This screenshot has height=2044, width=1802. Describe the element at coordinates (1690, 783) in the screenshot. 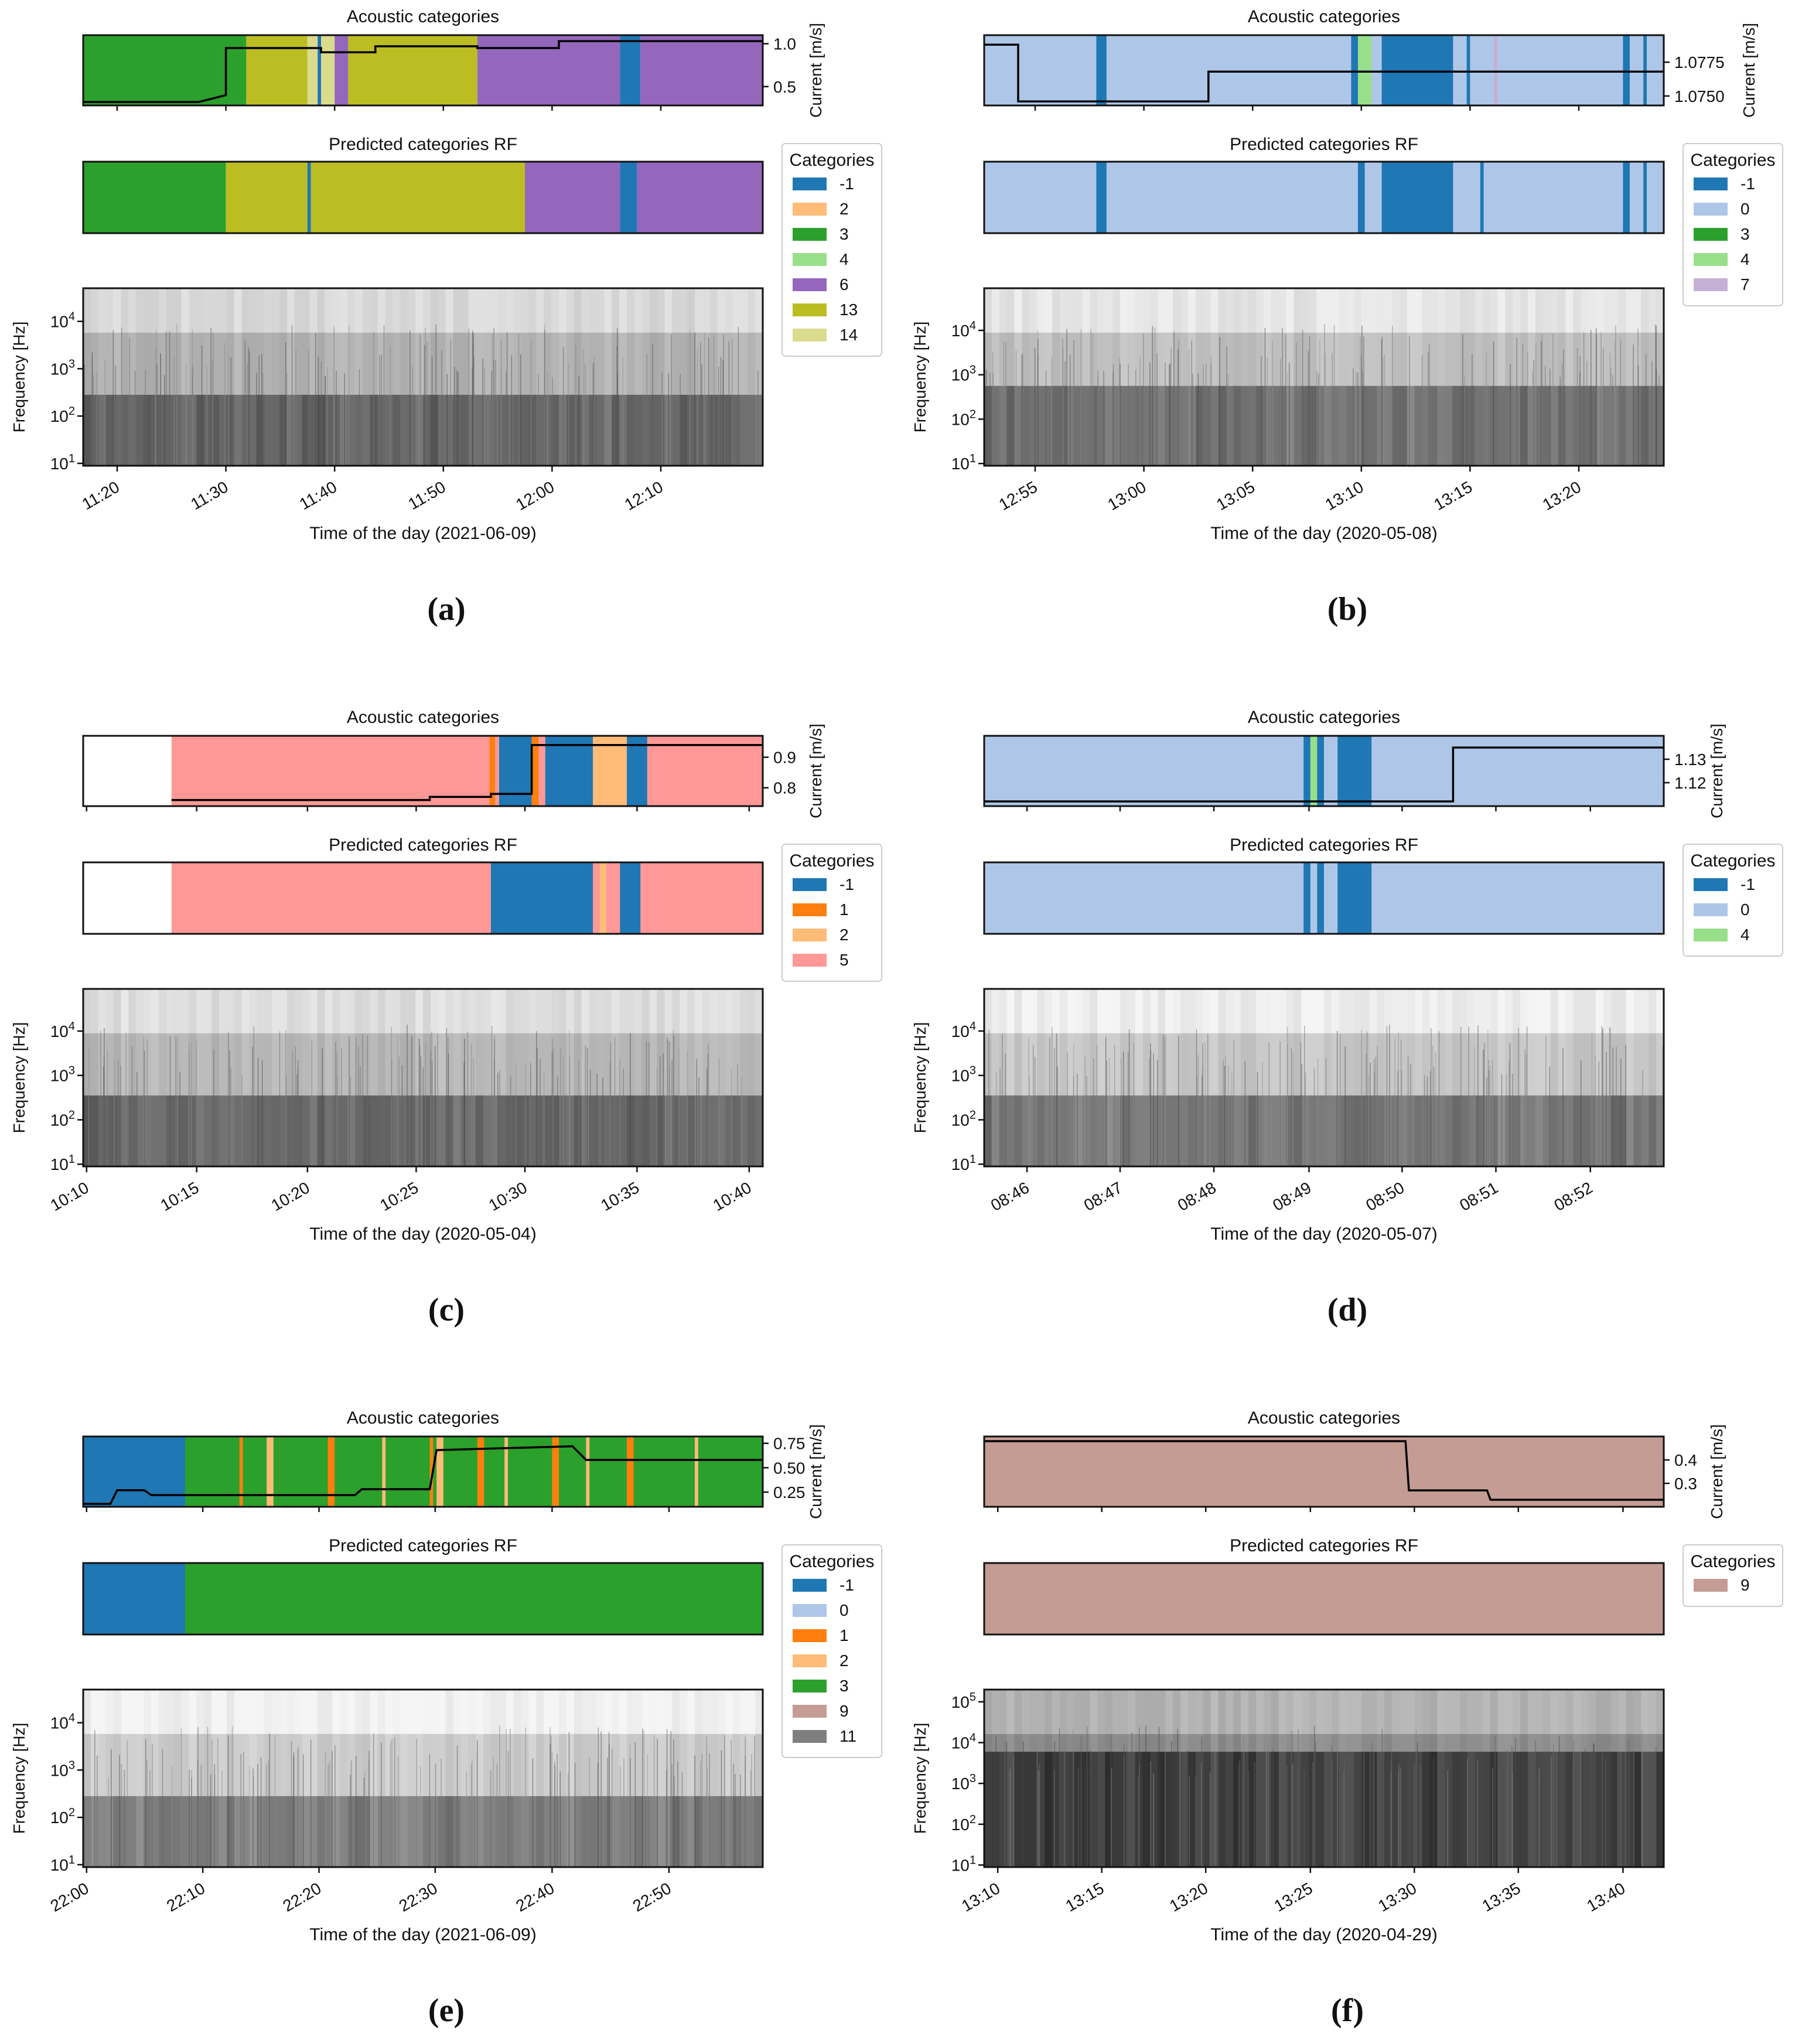

I see `current-tick-label: 1.12` at that location.